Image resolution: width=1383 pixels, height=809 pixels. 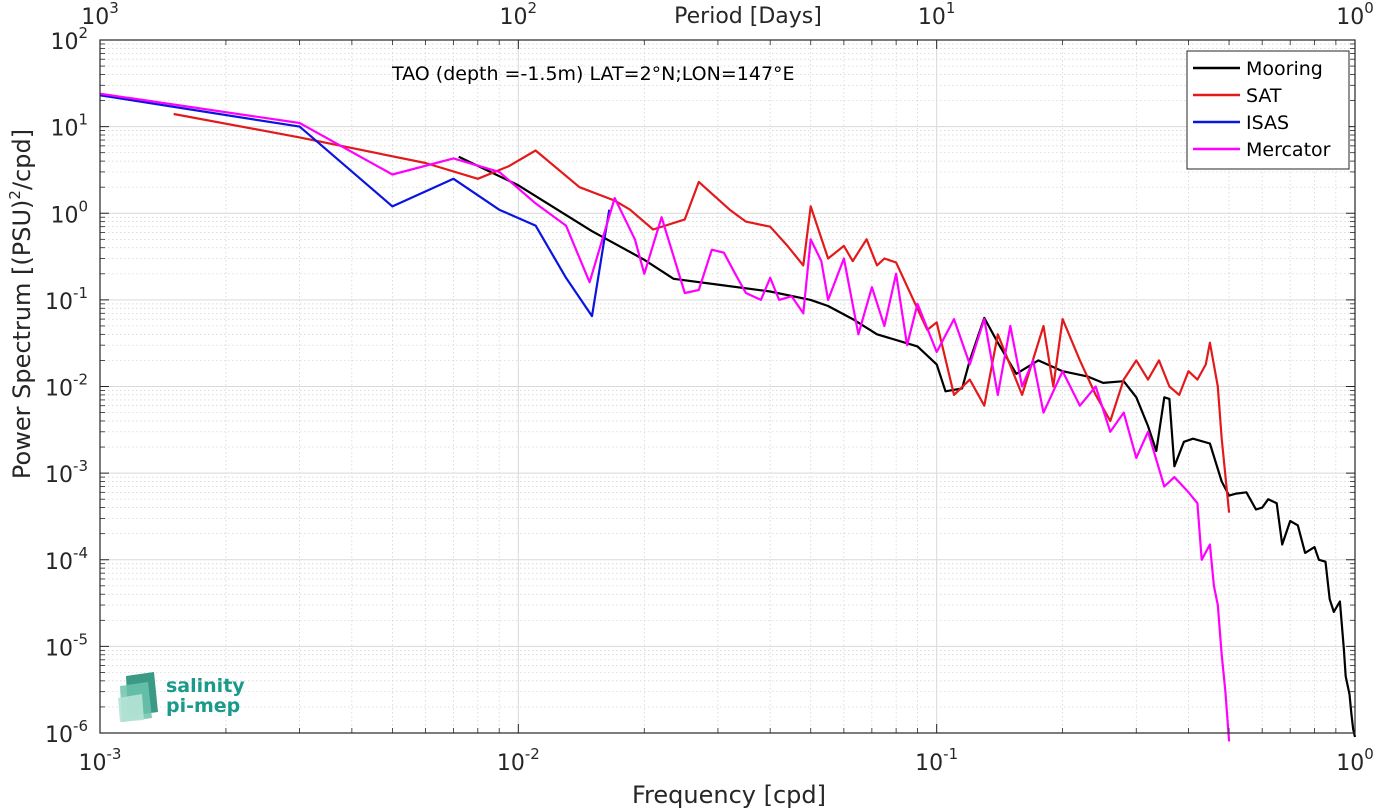 I want to click on legend-items: Mooring SAT ISAS Mercator, so click(x=1262, y=109).